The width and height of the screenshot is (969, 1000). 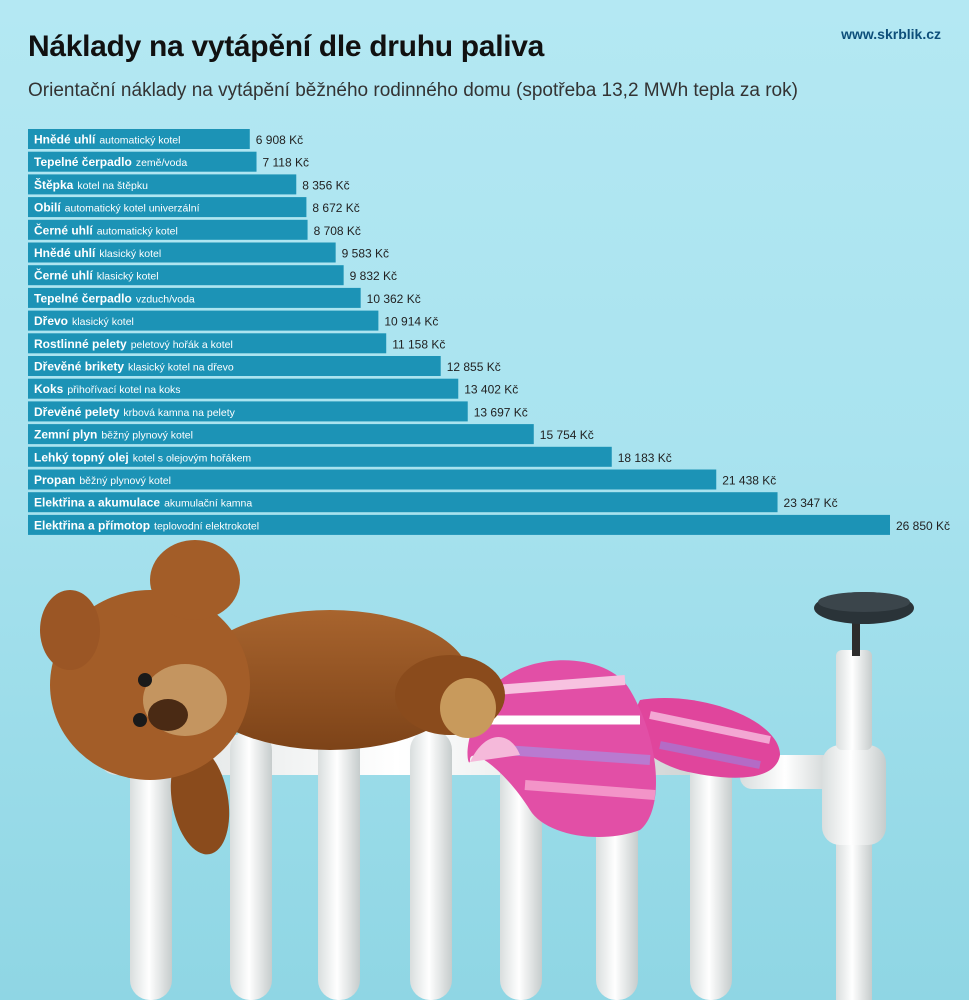 I want to click on bar-label: Černé uhlí automatický kotel, so click(x=106, y=229).